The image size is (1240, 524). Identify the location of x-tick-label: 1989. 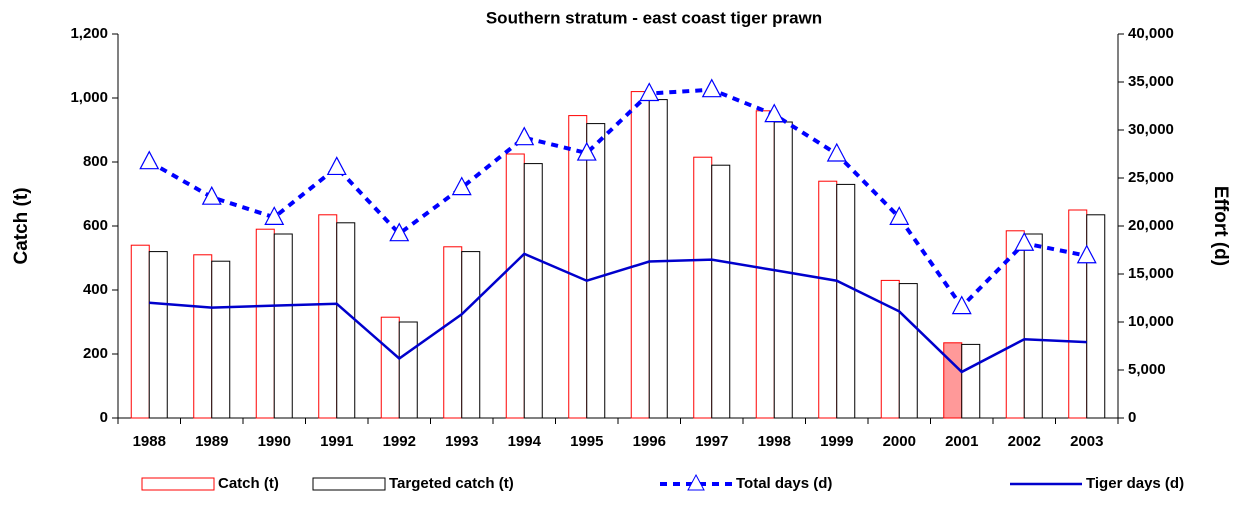
(211, 441).